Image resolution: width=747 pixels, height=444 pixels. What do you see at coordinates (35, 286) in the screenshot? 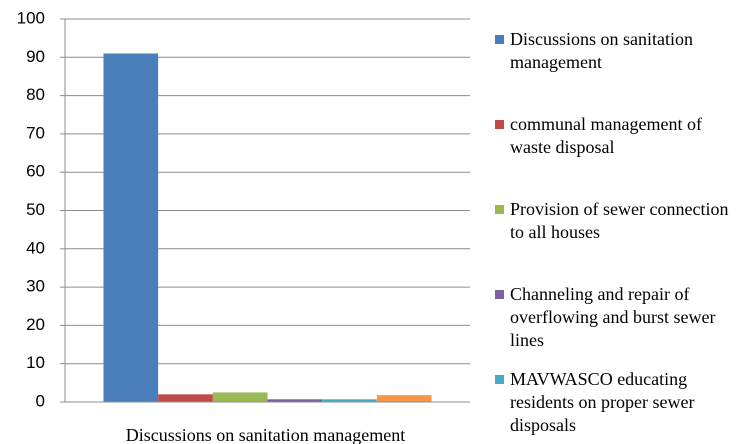
I see `y-tick-label: 30` at bounding box center [35, 286].